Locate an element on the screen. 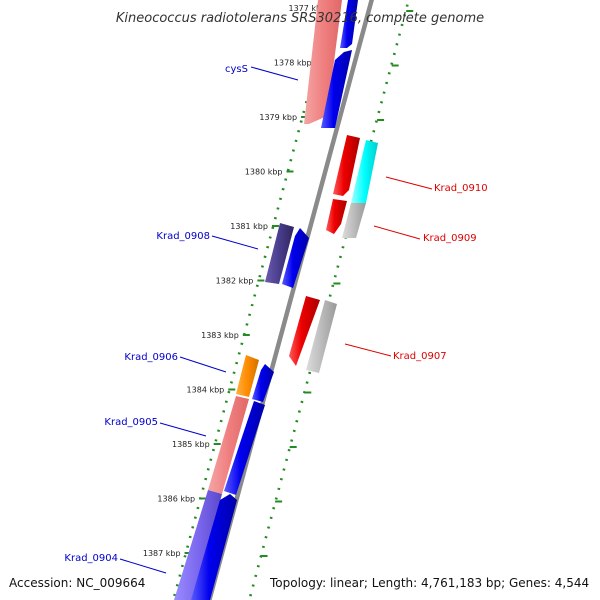  gene-block-krad-0909-gray is located at coordinates (354, 220).